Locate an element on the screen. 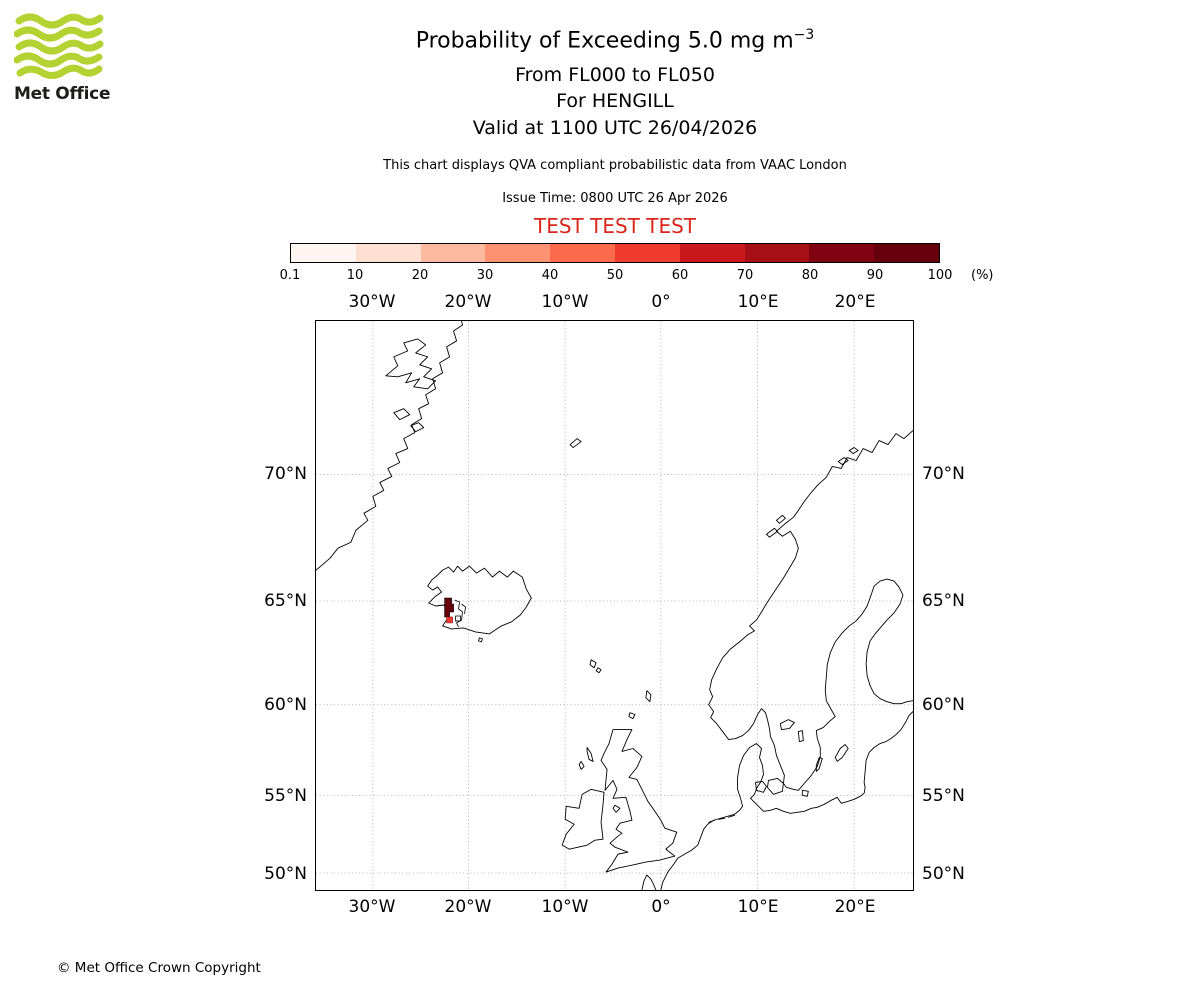 The height and width of the screenshot is (1000, 1200). hazard-cell-high-probability is located at coordinates (449, 607).